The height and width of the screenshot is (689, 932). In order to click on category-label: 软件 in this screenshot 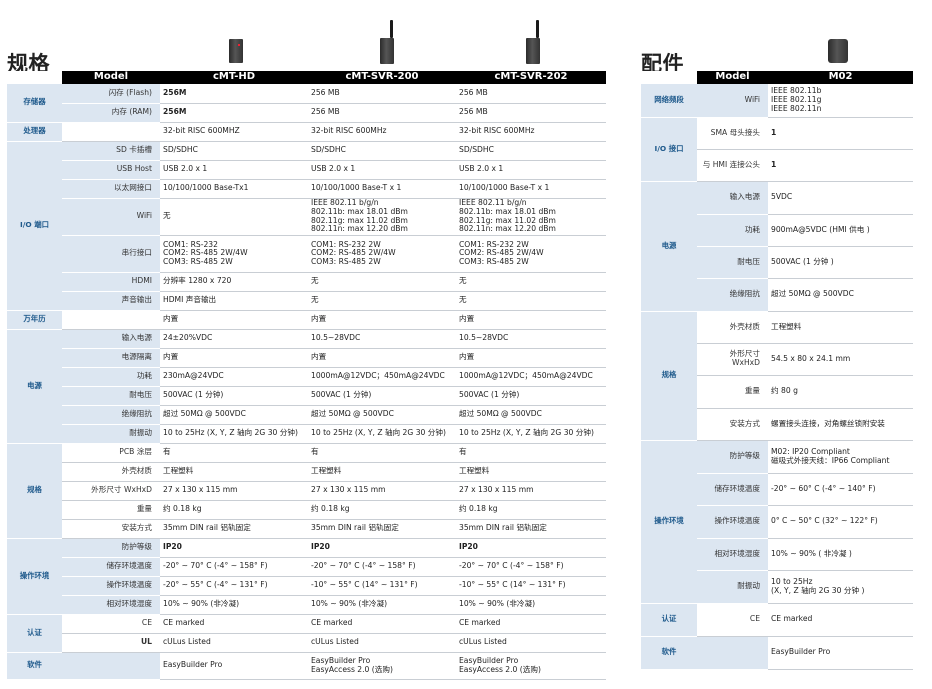, I will do `click(669, 653)`.